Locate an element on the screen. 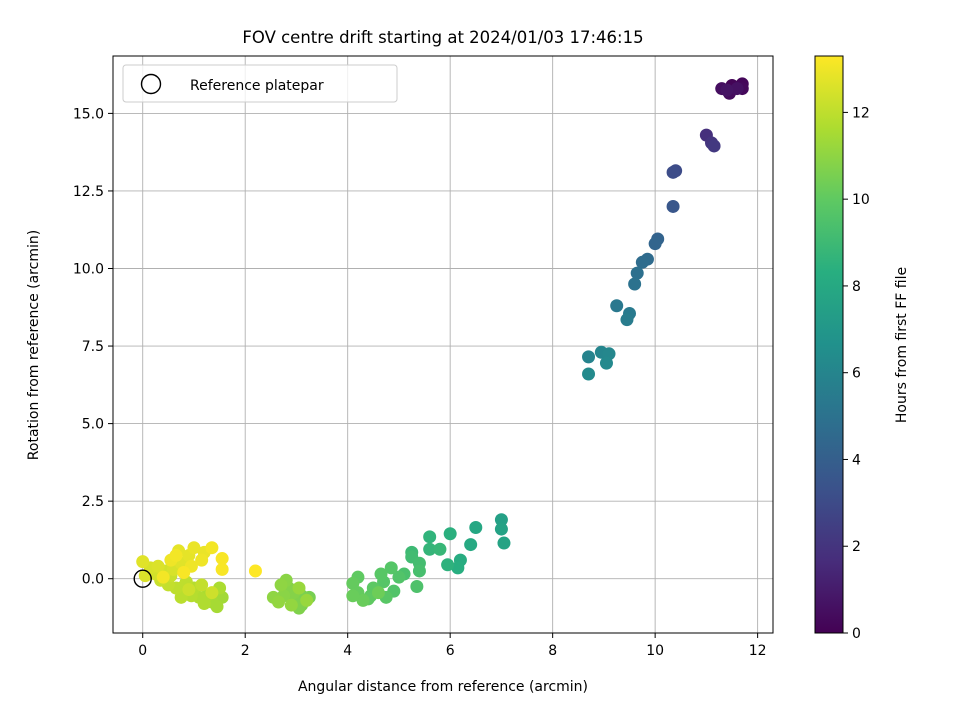  legend-marker-icon is located at coordinates (151, 84).